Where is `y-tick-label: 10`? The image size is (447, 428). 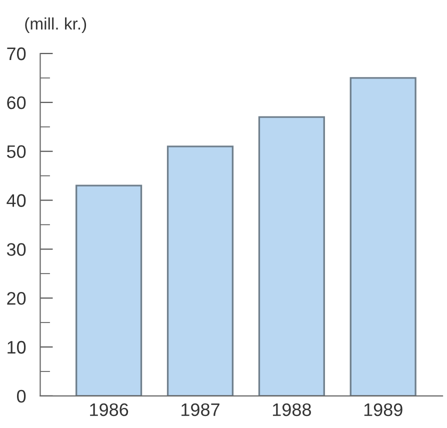 y-tick-label: 10 is located at coordinates (17, 347).